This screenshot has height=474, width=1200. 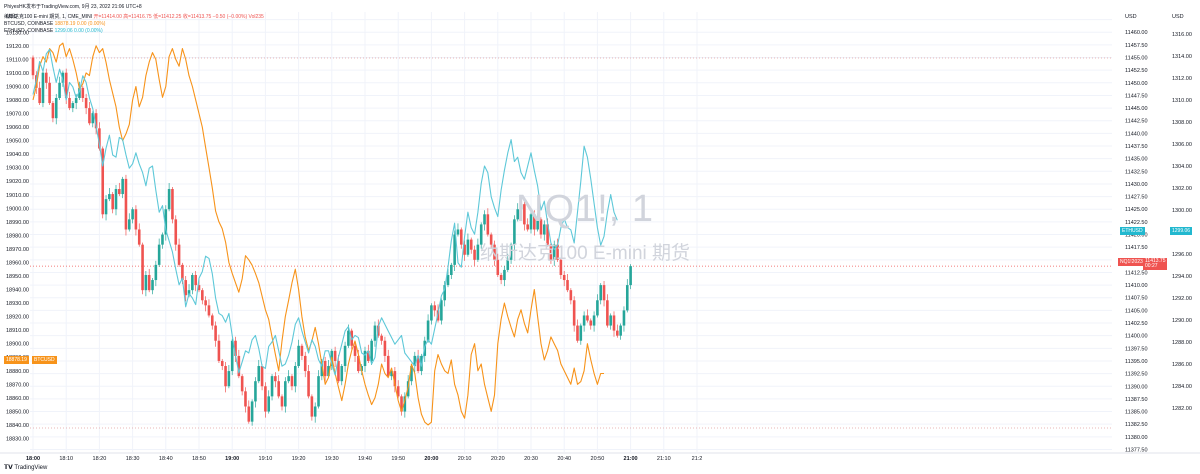 What do you see at coordinates (26, 468) in the screenshot?
I see `tradingview-logo: 𝗧𝗩 TradingView` at bounding box center [26, 468].